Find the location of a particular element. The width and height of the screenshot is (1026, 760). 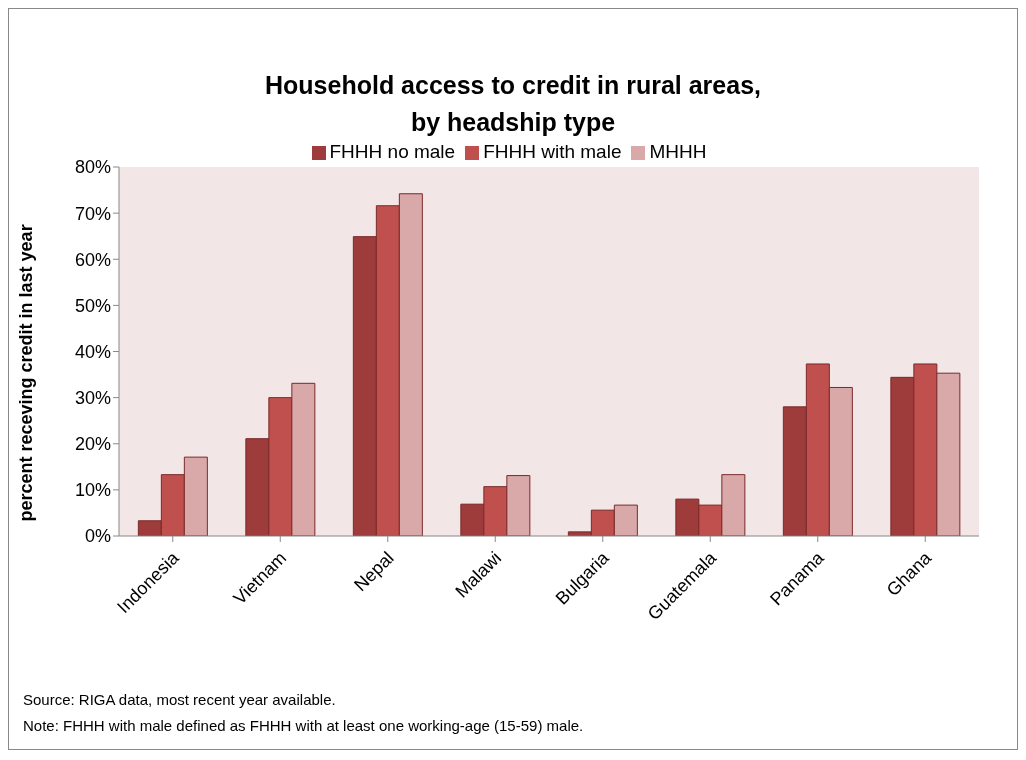

y-tick-label: 50% is located at coordinates (92, 305).